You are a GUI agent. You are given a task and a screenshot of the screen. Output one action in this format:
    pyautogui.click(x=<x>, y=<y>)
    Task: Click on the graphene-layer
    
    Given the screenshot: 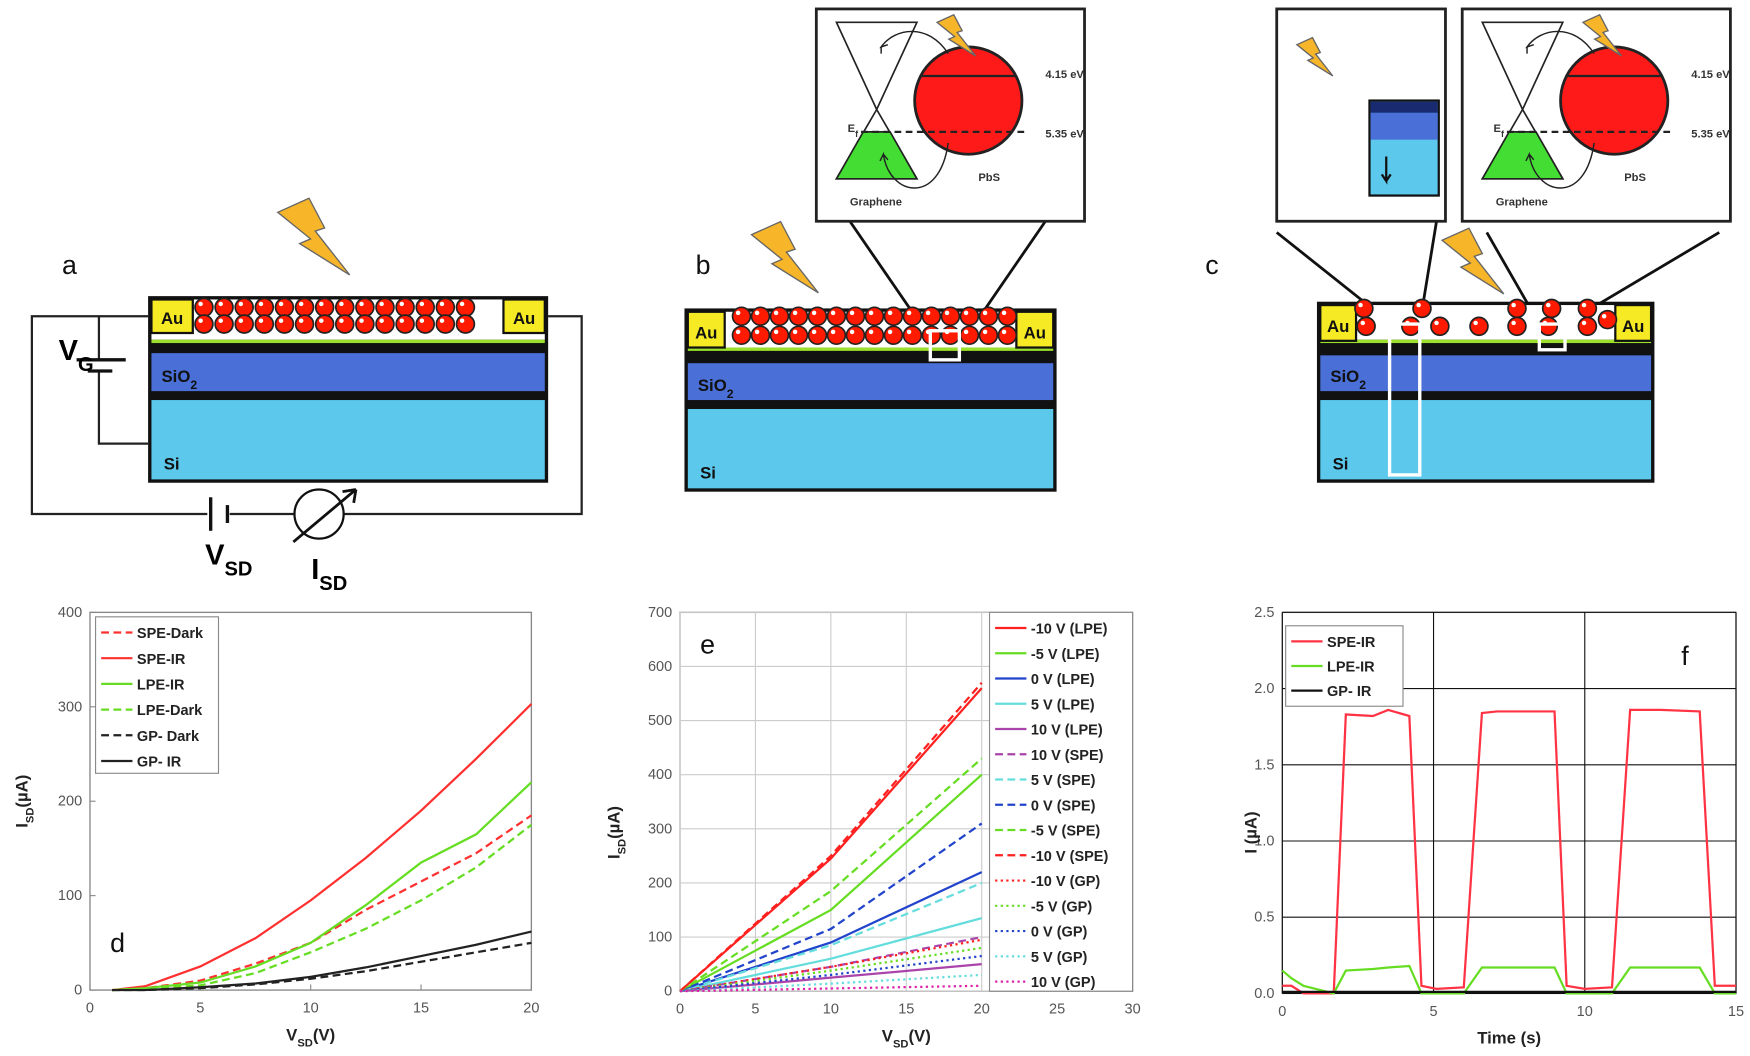 What is the action you would take?
    pyautogui.click(x=348, y=341)
    